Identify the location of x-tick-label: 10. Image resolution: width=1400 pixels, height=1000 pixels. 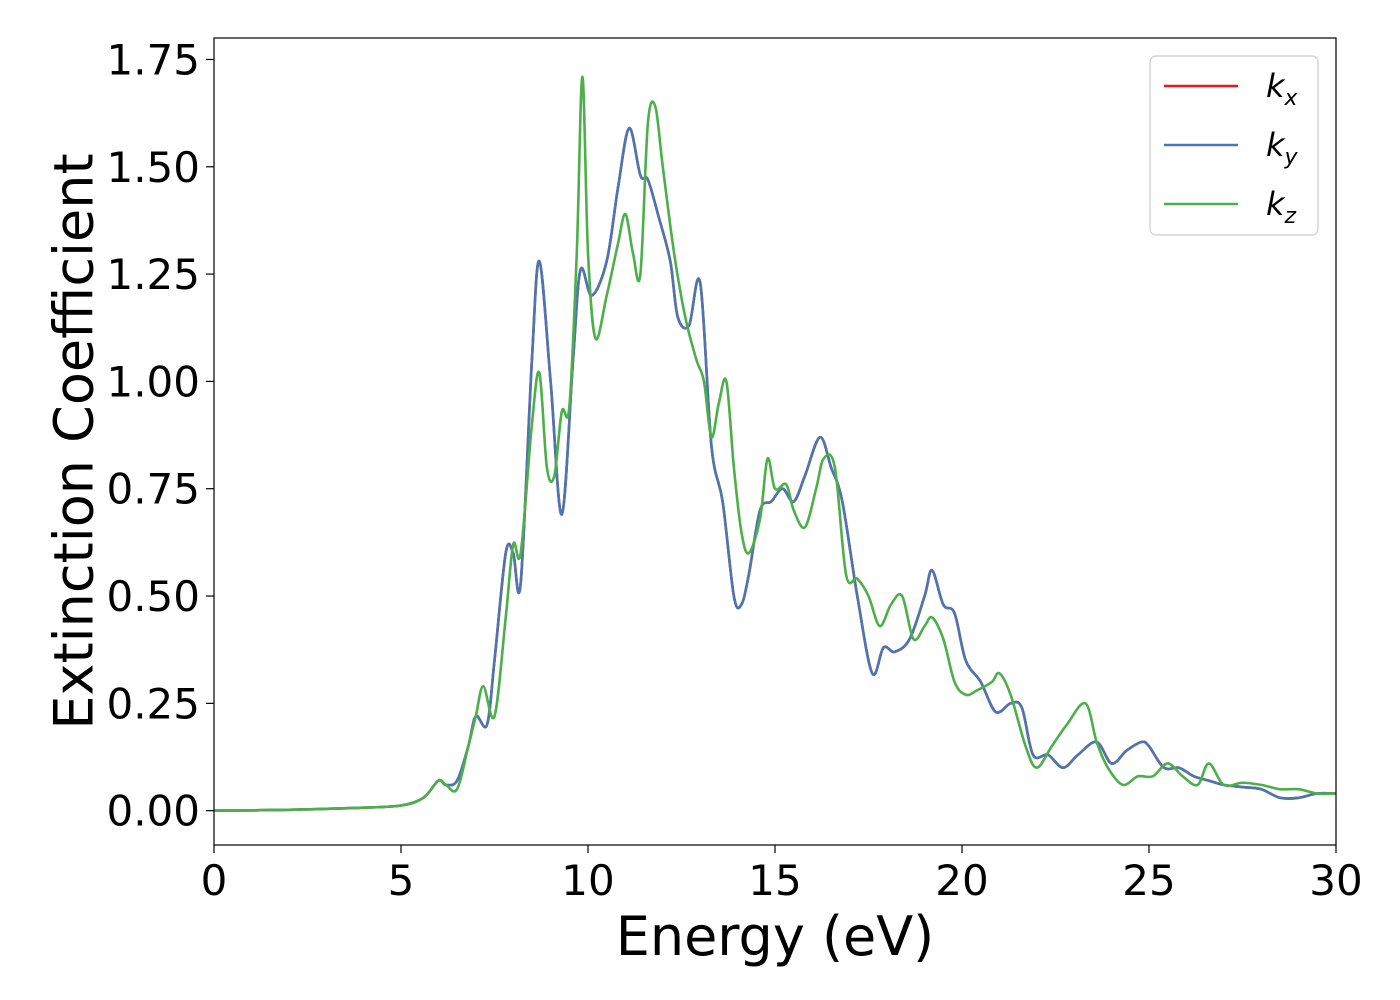
(587, 880).